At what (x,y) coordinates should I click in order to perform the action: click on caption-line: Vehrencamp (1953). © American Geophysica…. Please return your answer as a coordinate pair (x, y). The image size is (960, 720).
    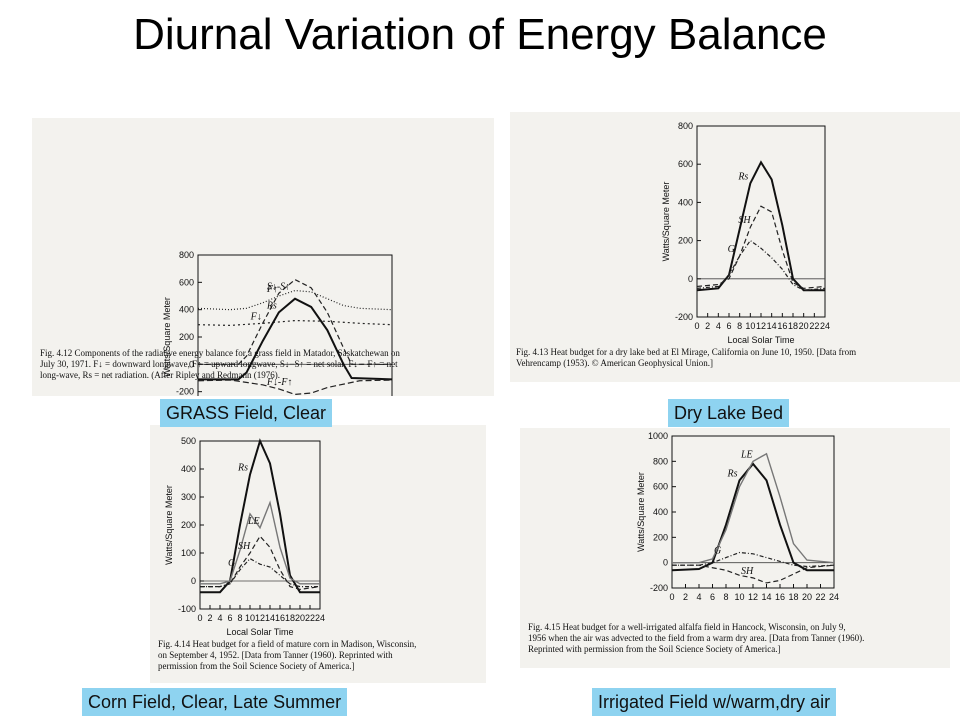
    Looking at the image, I should click on (614, 363).